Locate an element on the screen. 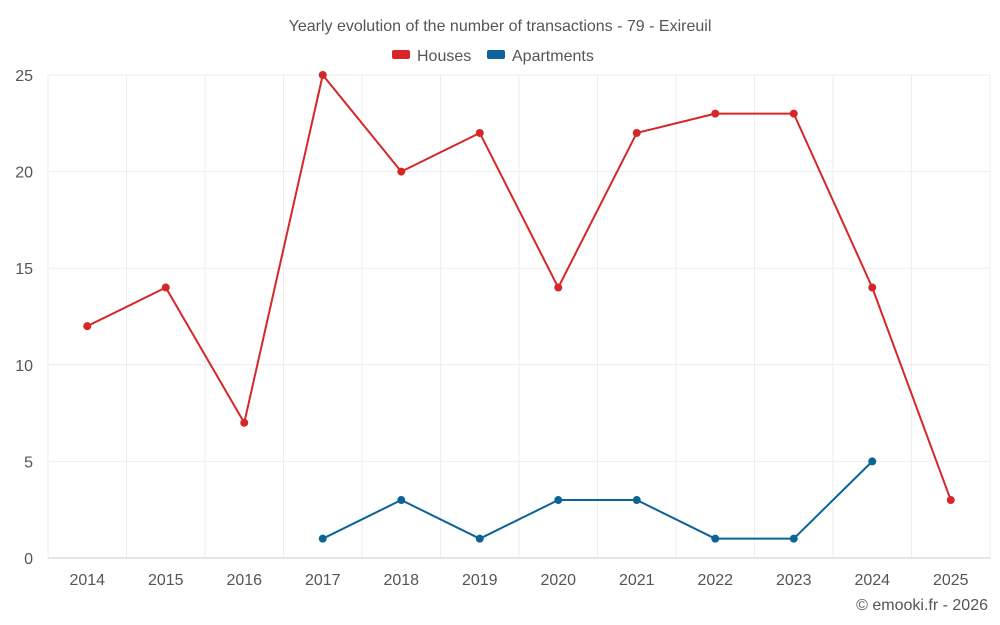 This screenshot has height=625, width=1000. x-tick-label: 2019 is located at coordinates (480, 580).